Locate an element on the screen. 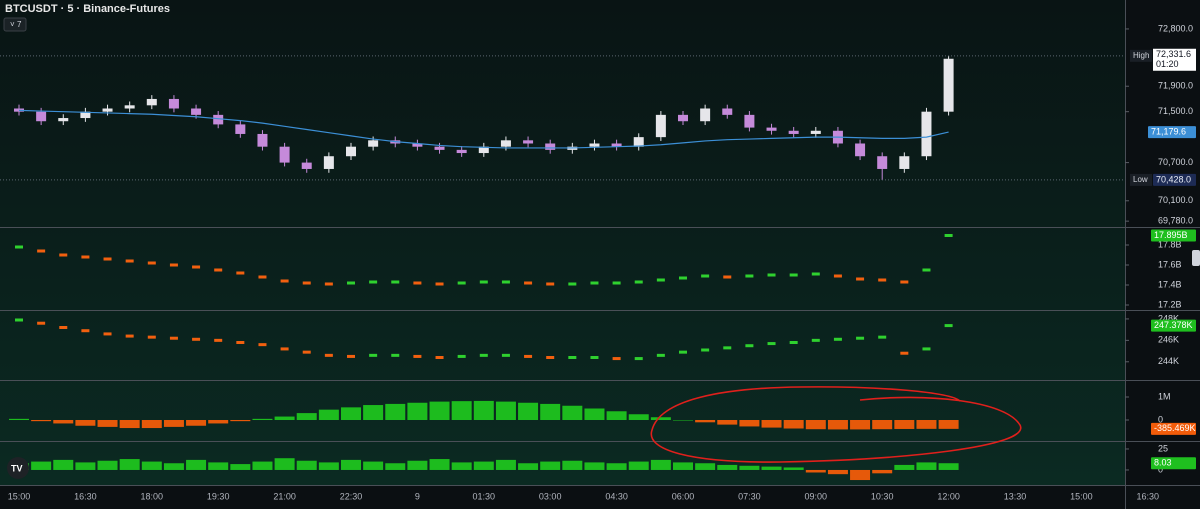 This screenshot has height=509, width=1200. last-value-label: -385.469K is located at coordinates (1175, 428).